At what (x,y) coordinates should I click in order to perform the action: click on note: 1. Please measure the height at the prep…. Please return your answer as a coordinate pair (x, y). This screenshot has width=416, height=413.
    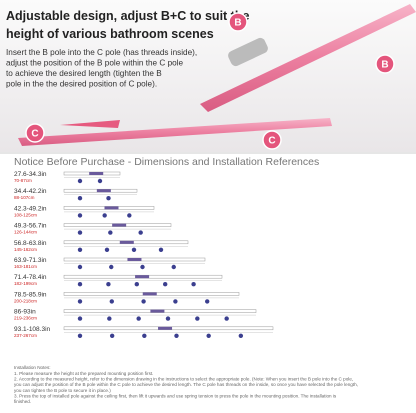
    Looking at the image, I should click on (83, 373).